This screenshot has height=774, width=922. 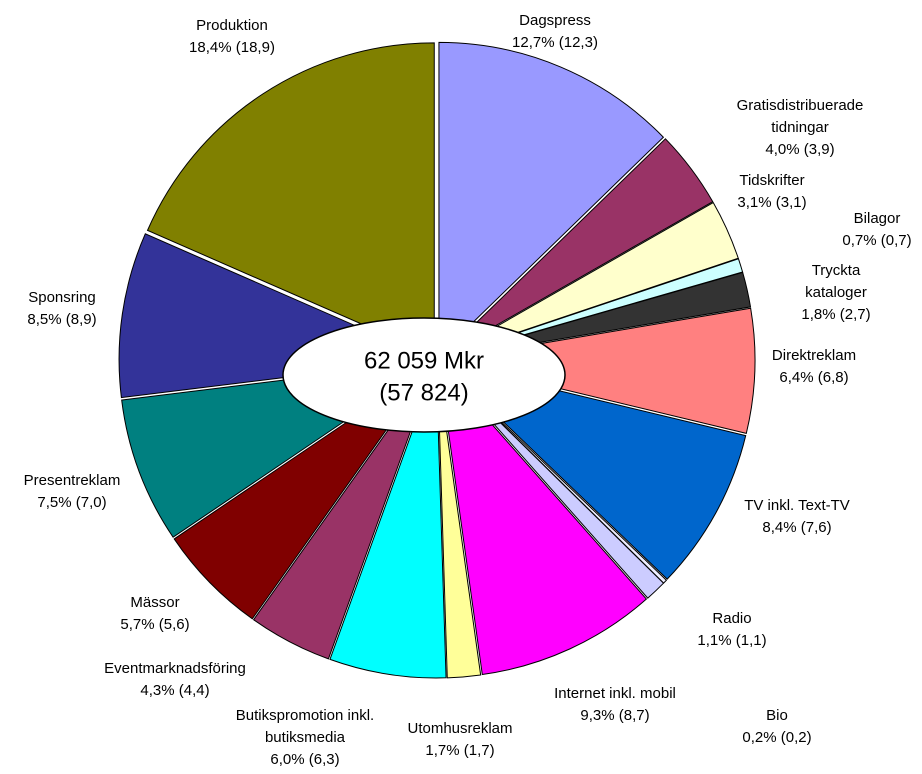 I want to click on value-label: 1,1% (1,1), so click(x=732, y=640).